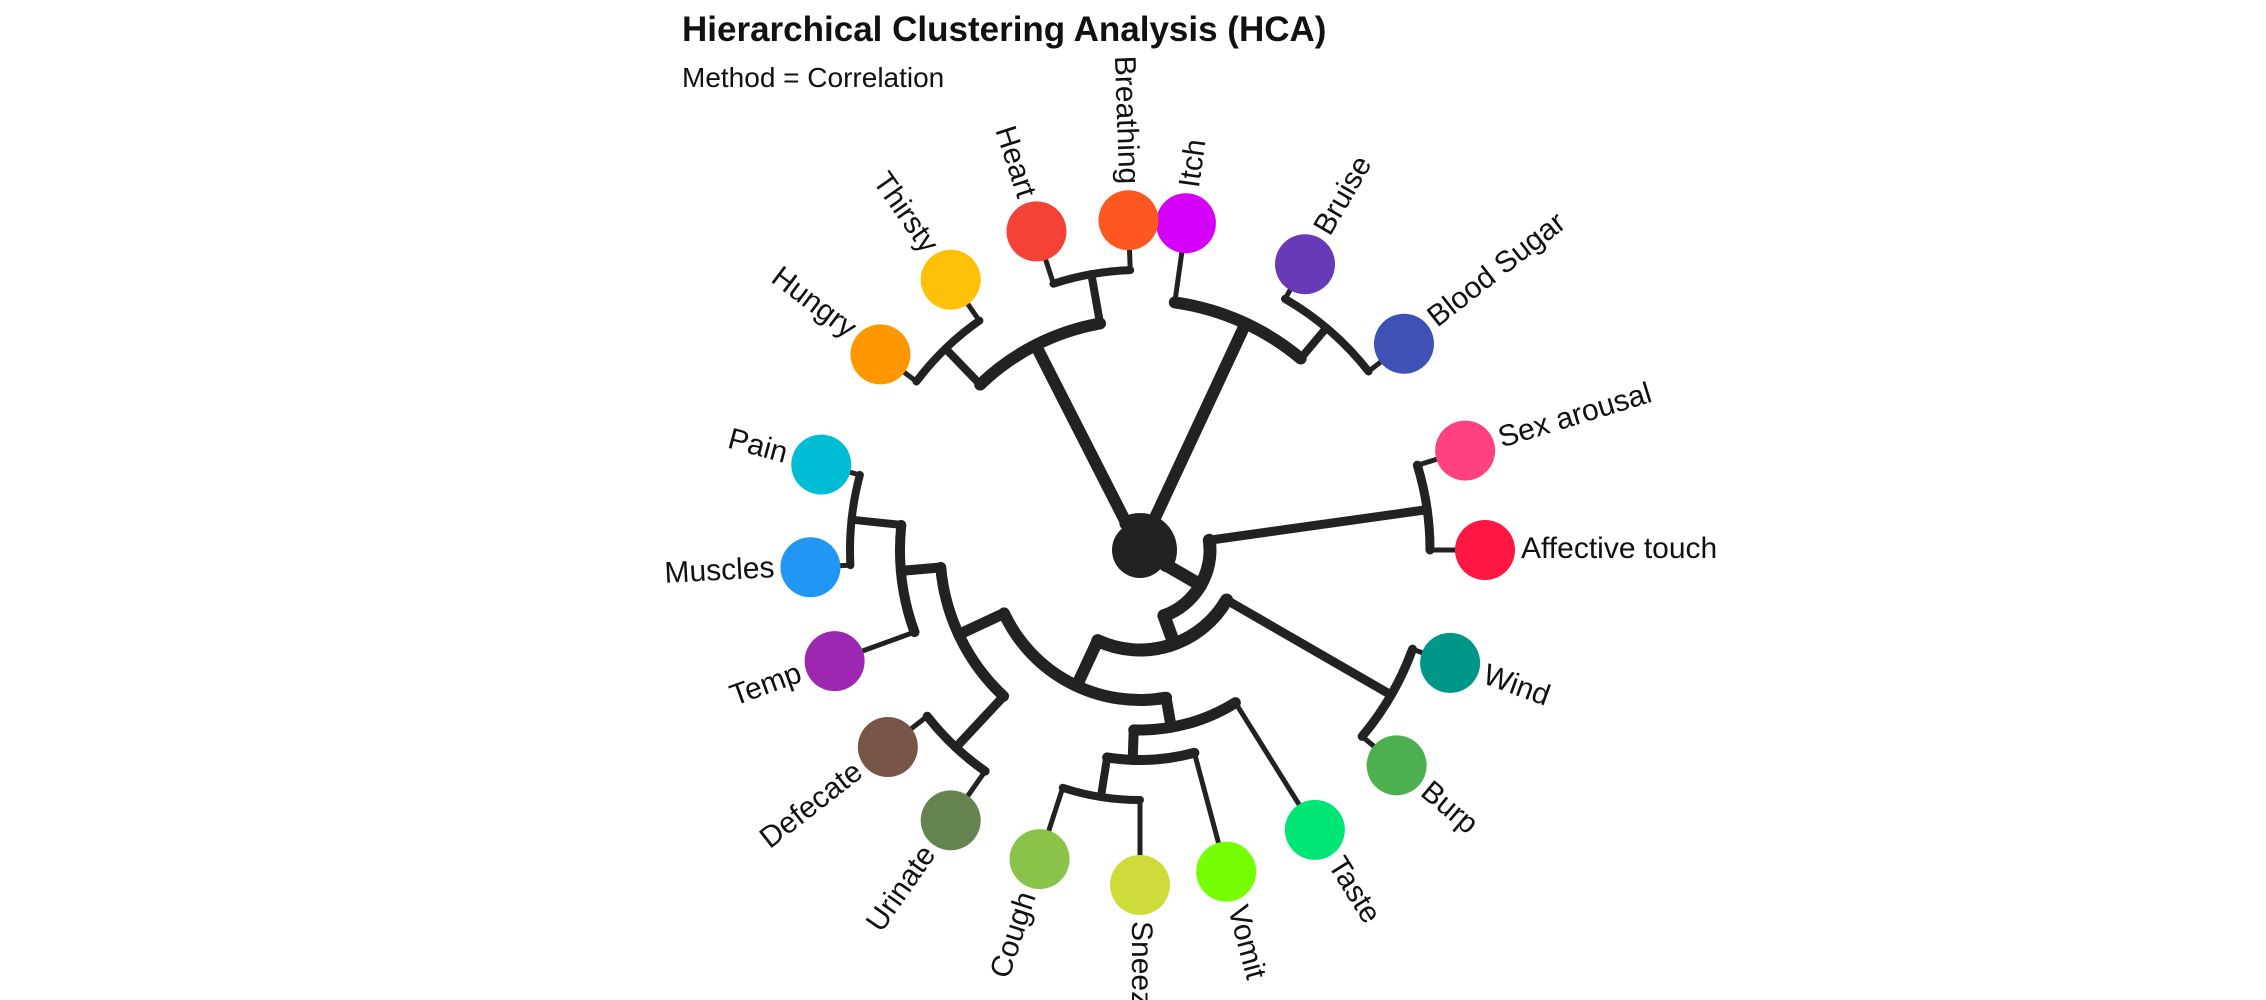  Describe the element at coordinates (1169, 630) in the screenshot. I see `branch-stem-g1` at that location.